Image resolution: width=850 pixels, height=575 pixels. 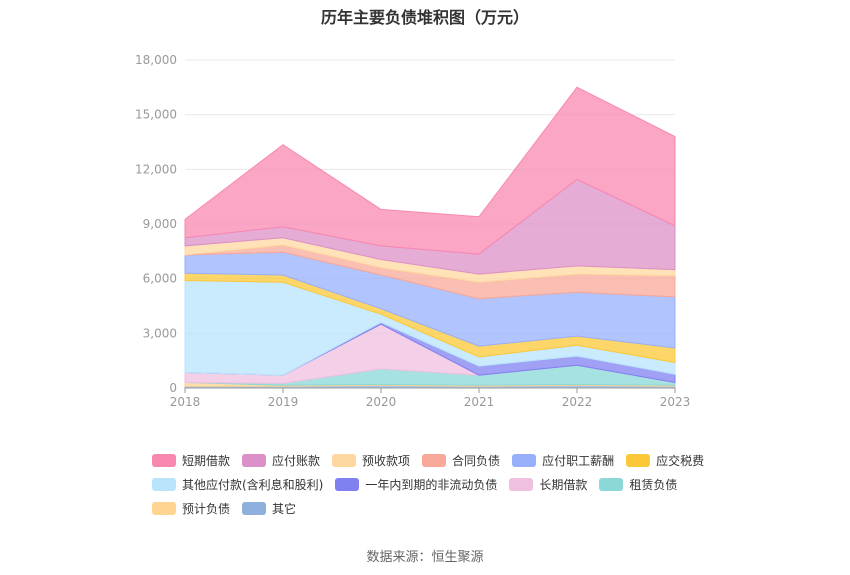 What do you see at coordinates (479, 402) in the screenshot?
I see `x-tick-label: 2021` at bounding box center [479, 402].